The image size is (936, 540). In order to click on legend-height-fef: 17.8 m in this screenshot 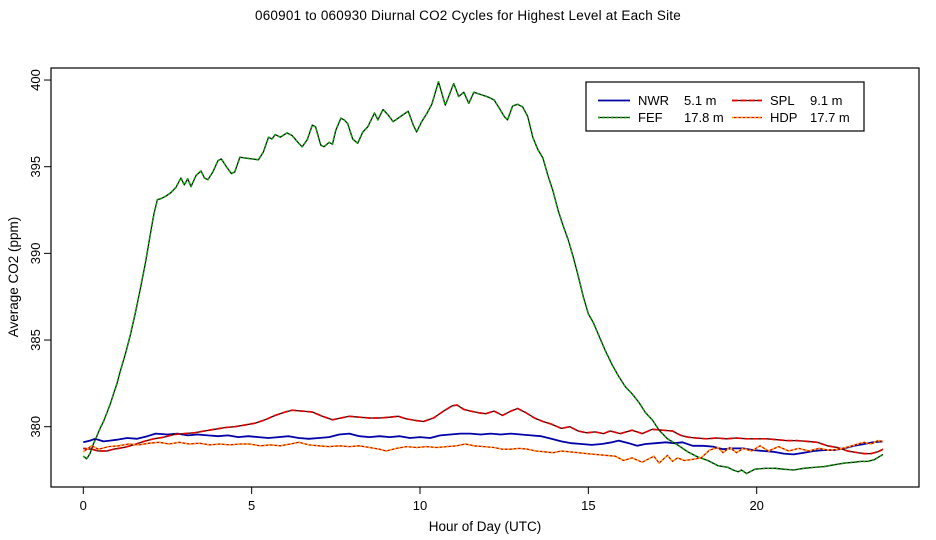, I will do `click(704, 117)`.